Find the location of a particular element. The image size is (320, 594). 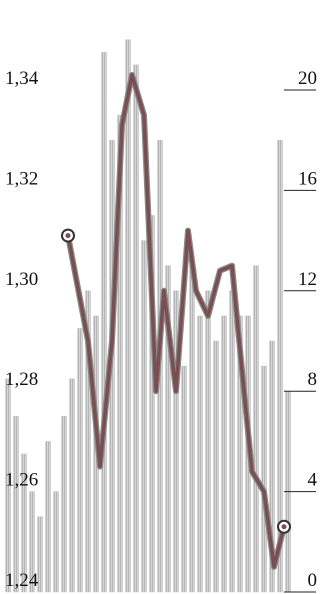

y2-tick-label: 16 is located at coordinates (307, 178).